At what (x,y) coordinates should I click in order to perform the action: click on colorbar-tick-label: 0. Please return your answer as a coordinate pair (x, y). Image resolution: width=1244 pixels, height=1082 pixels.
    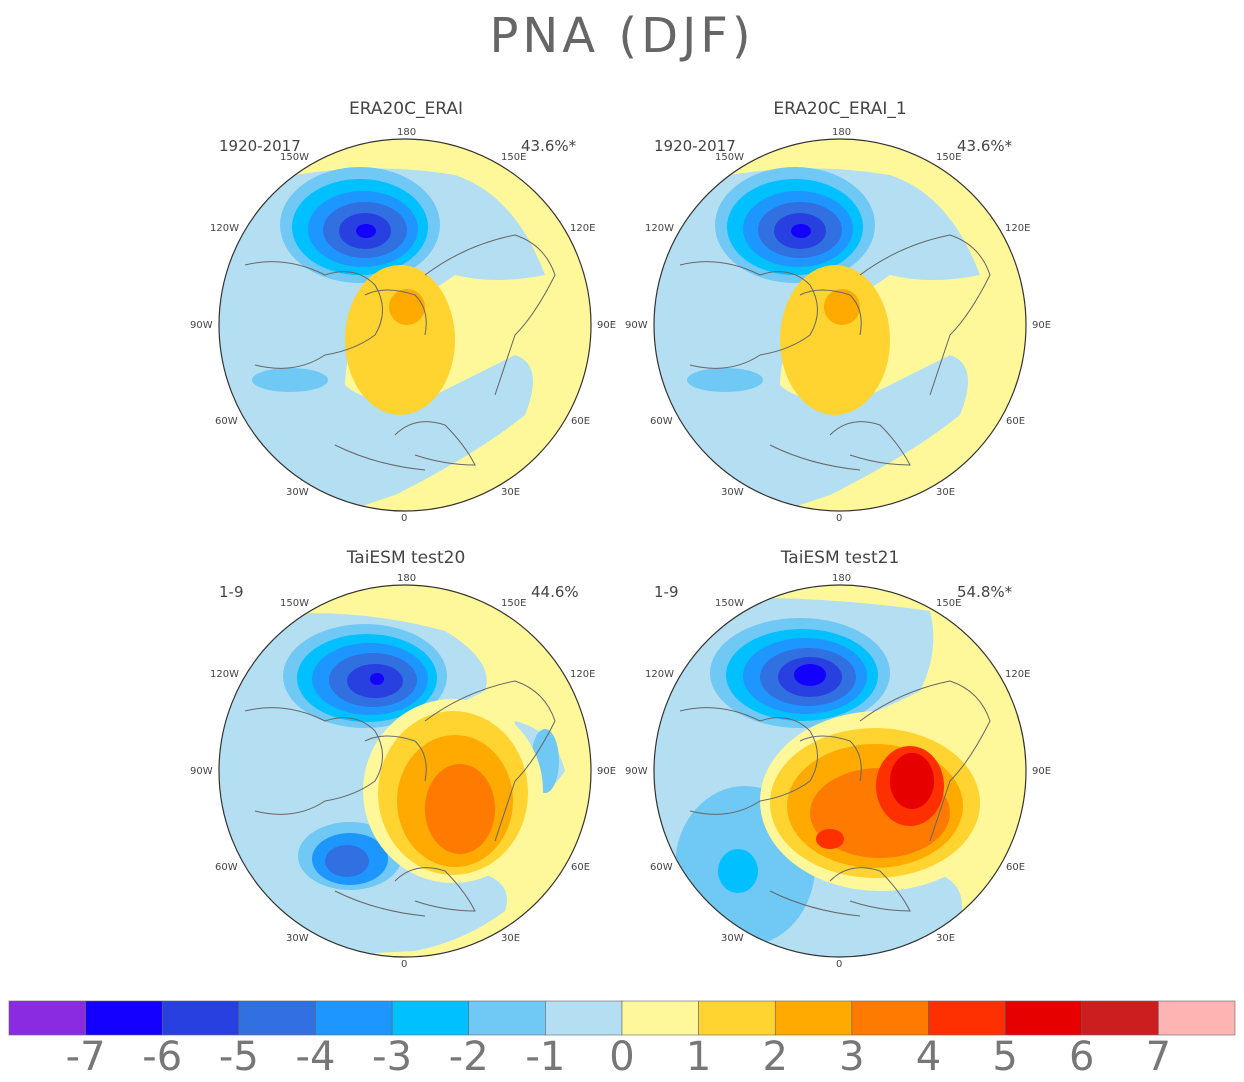
    Looking at the image, I should click on (622, 1057).